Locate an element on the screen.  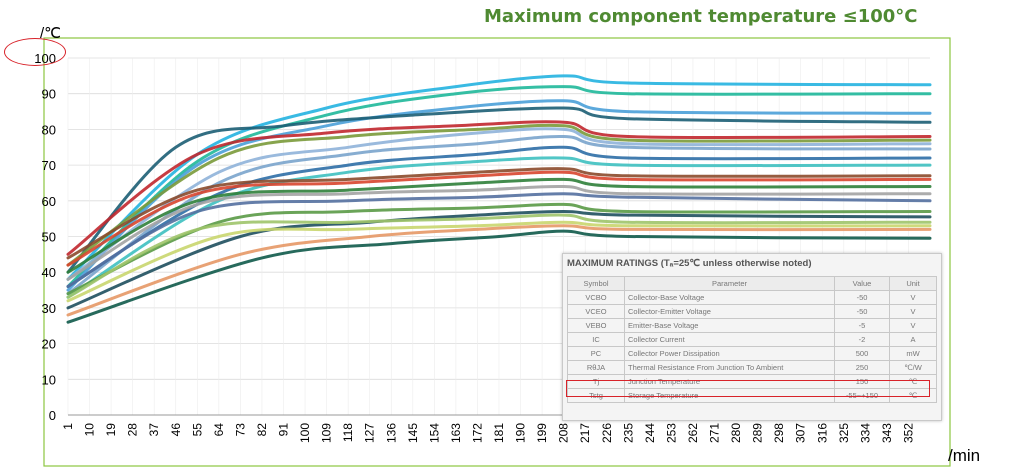
x-tick-label: 163 is located at coordinates (456, 433).